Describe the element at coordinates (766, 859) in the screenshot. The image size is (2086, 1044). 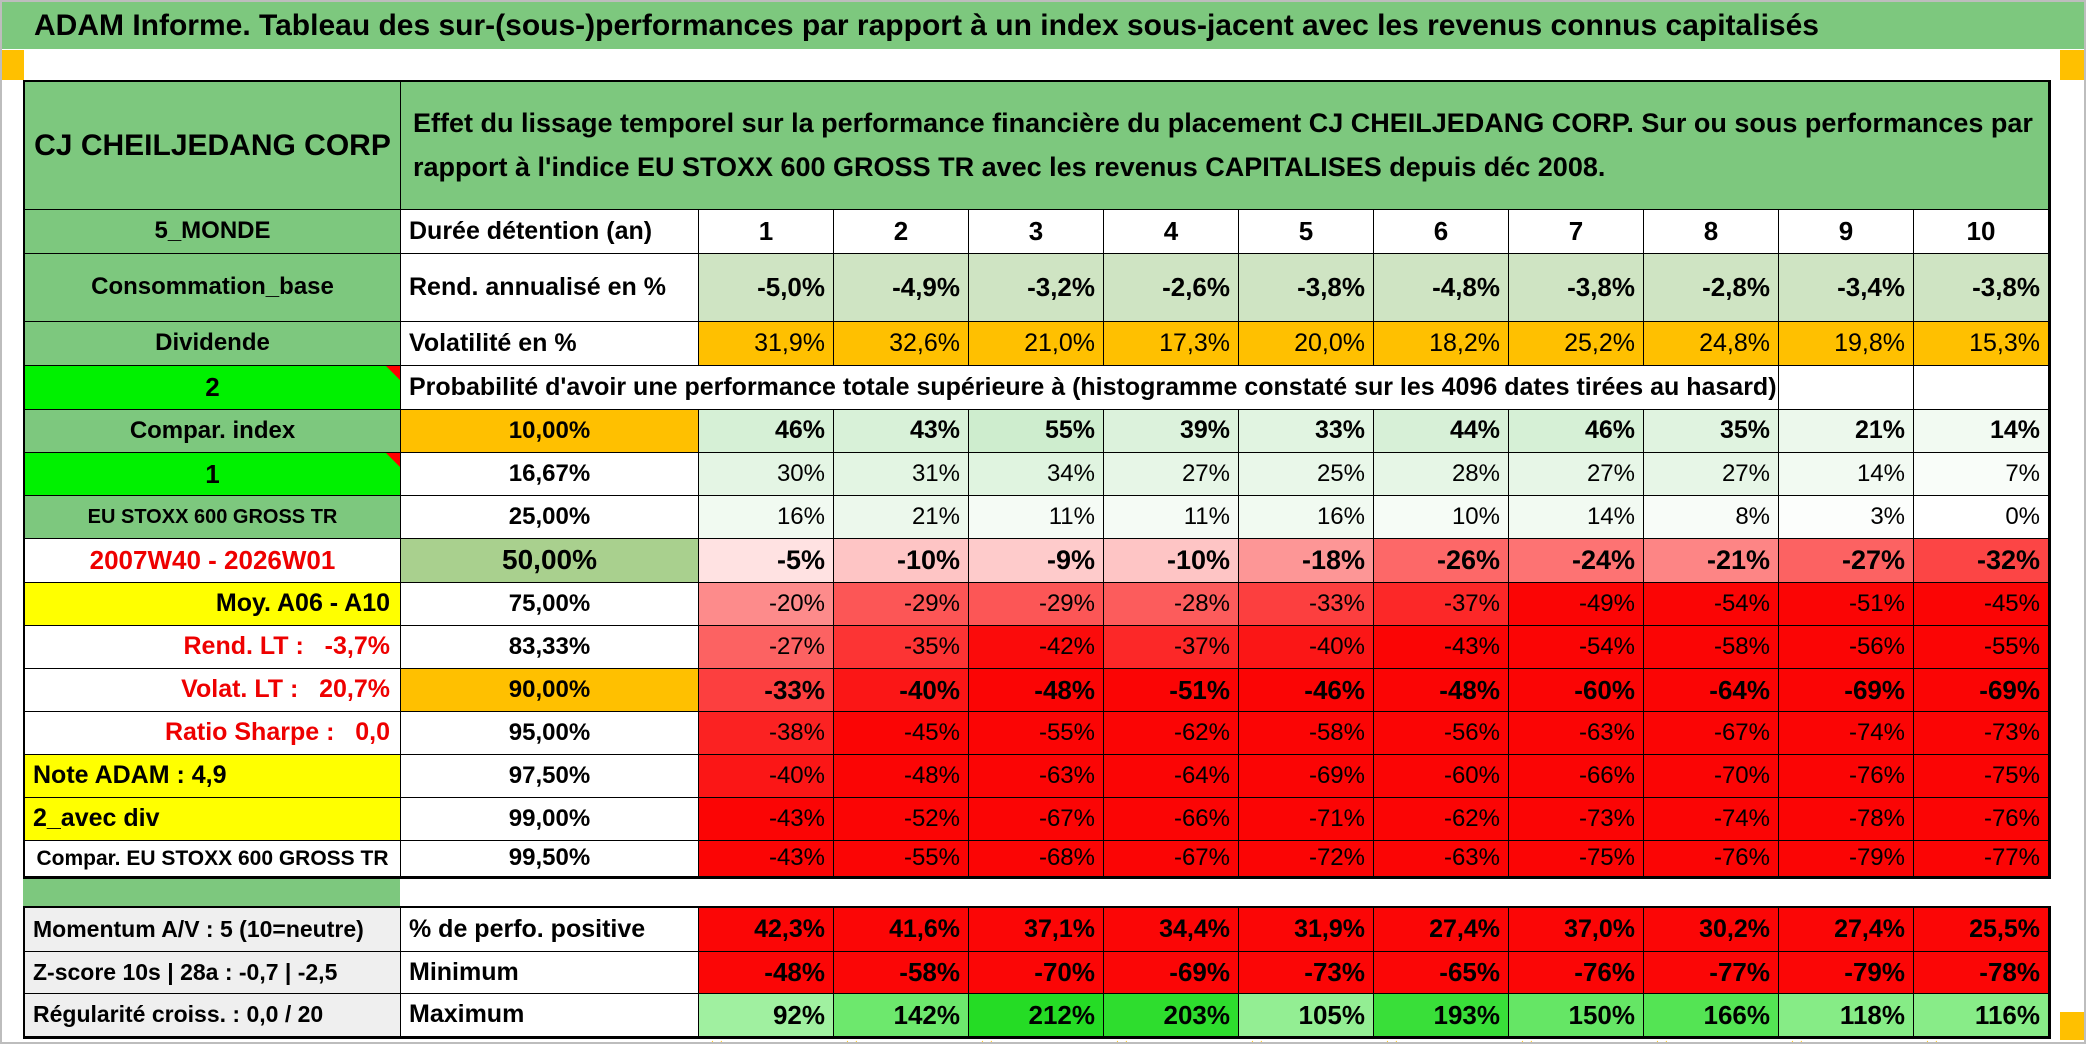
I see `data-cell: -43%` at that location.